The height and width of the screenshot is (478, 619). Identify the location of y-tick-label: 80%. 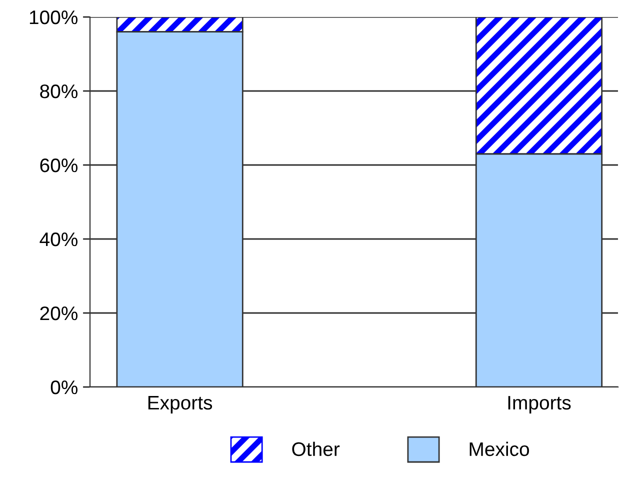
(59, 91).